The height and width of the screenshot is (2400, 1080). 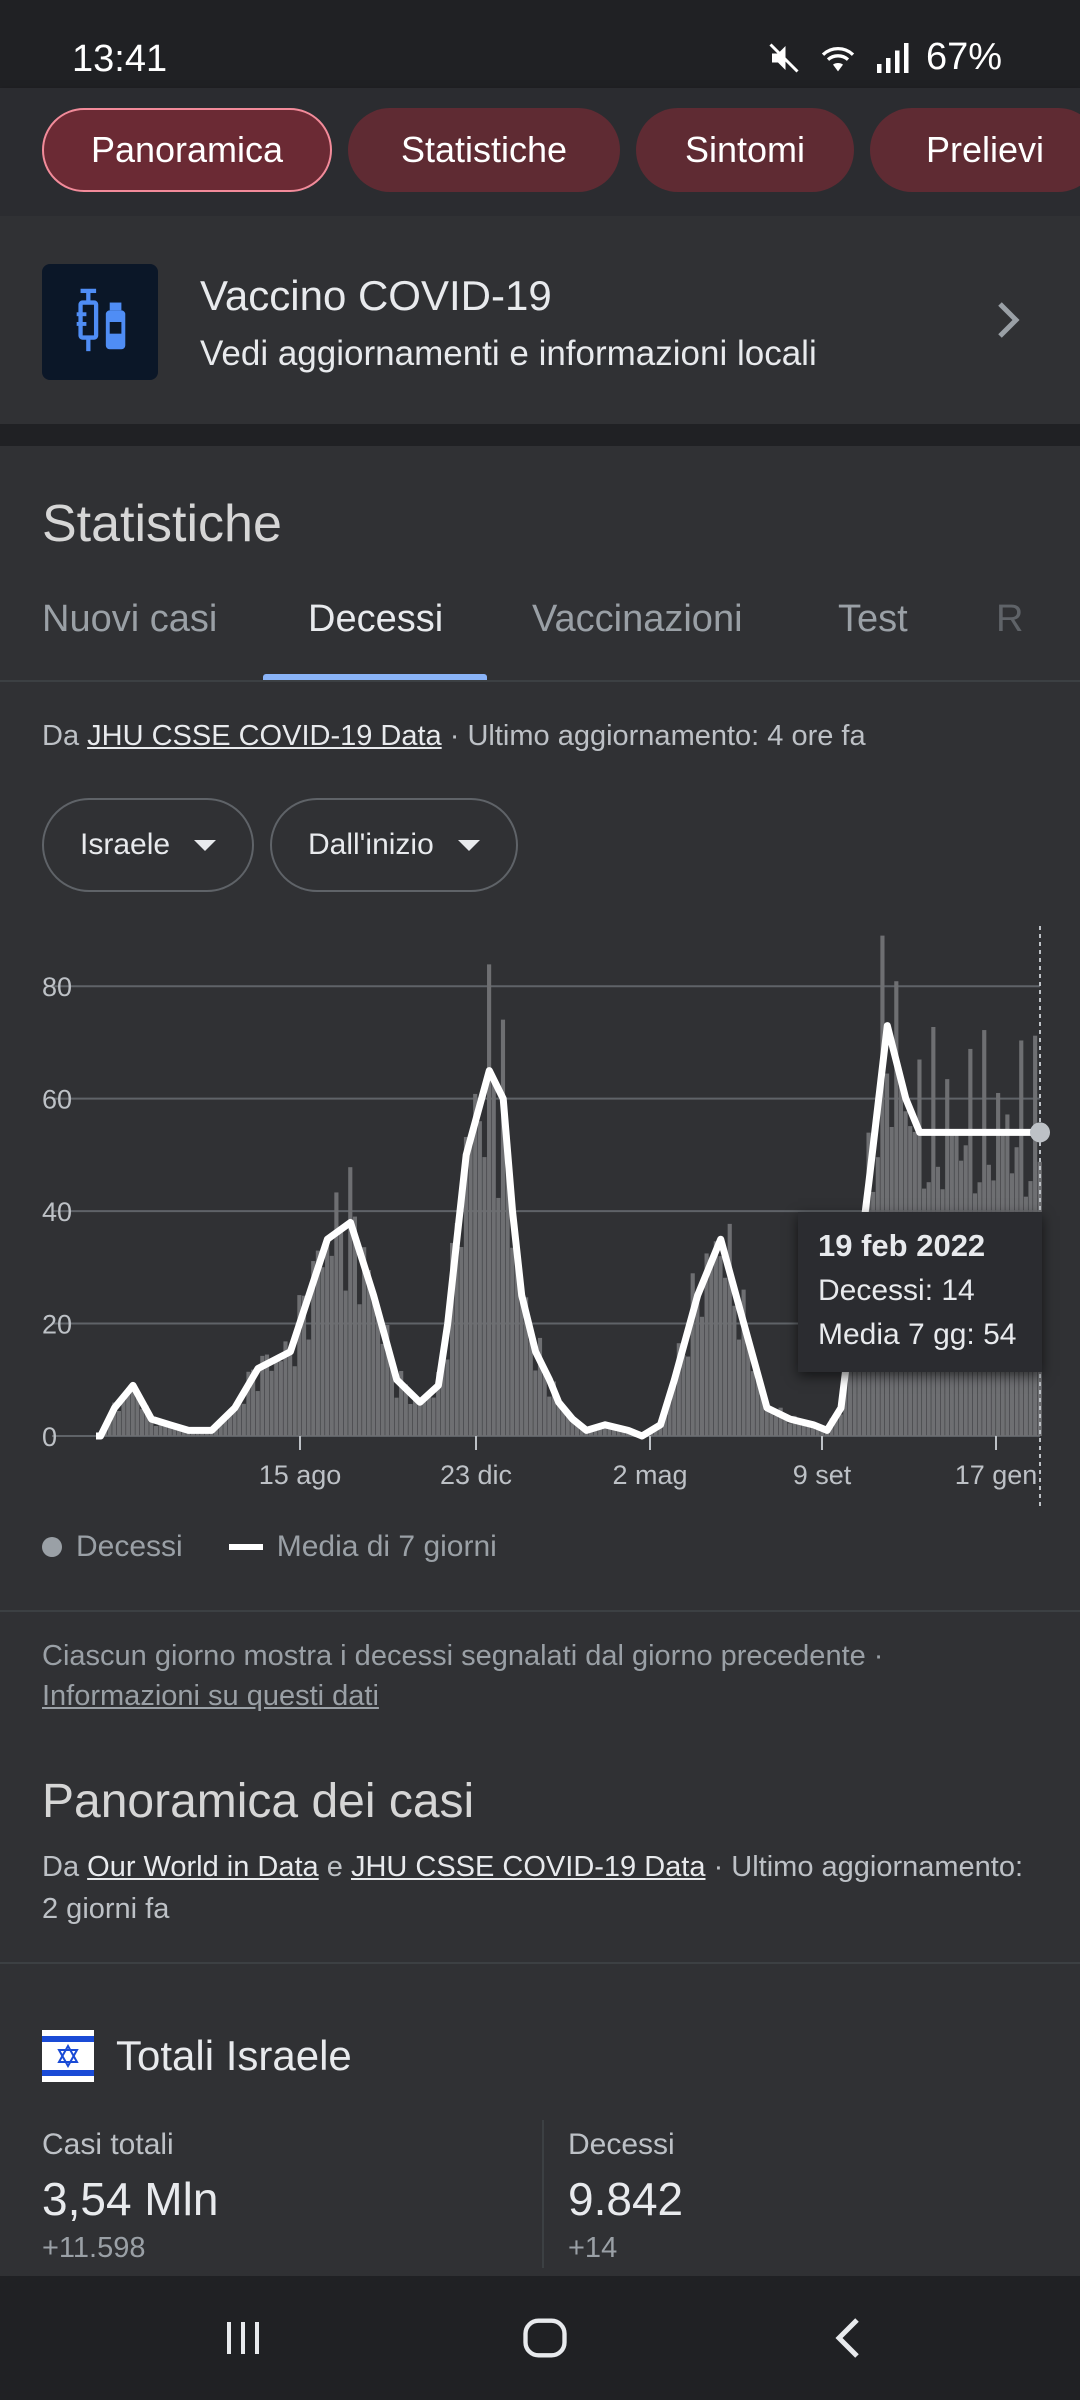 What do you see at coordinates (545, 2338) in the screenshot?
I see `home-button` at bounding box center [545, 2338].